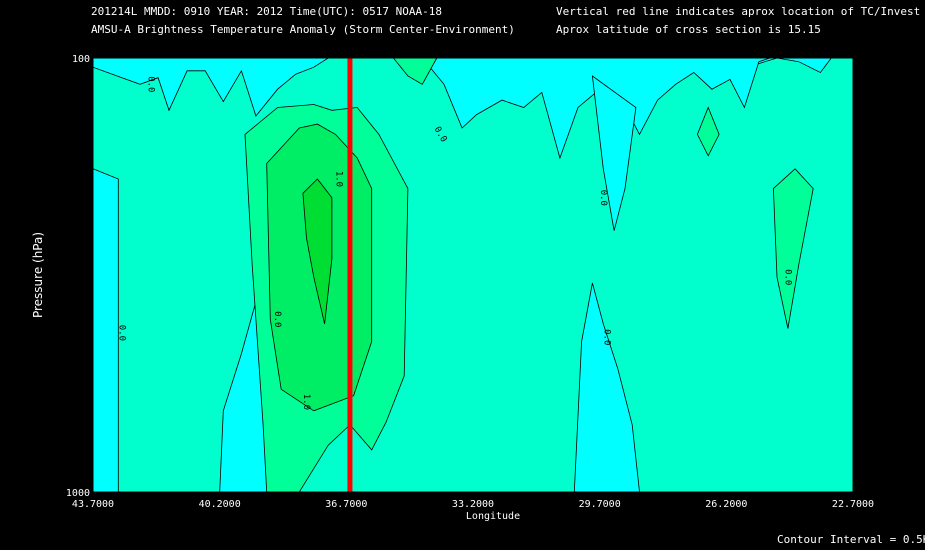 The image size is (925, 550). Describe the element at coordinates (851, 539) in the screenshot. I see `contour-interval-label: Contour Interval = 0.5K` at that location.